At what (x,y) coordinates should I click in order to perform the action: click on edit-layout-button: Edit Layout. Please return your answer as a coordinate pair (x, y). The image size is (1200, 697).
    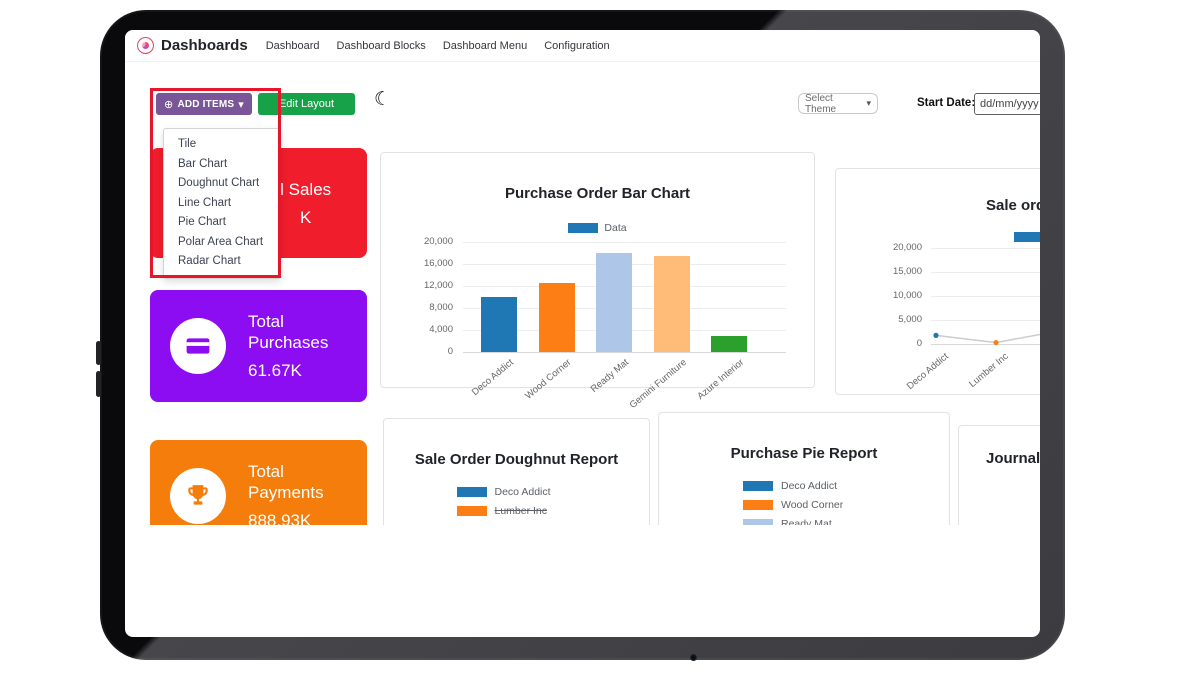
    Looking at the image, I should click on (306, 104).